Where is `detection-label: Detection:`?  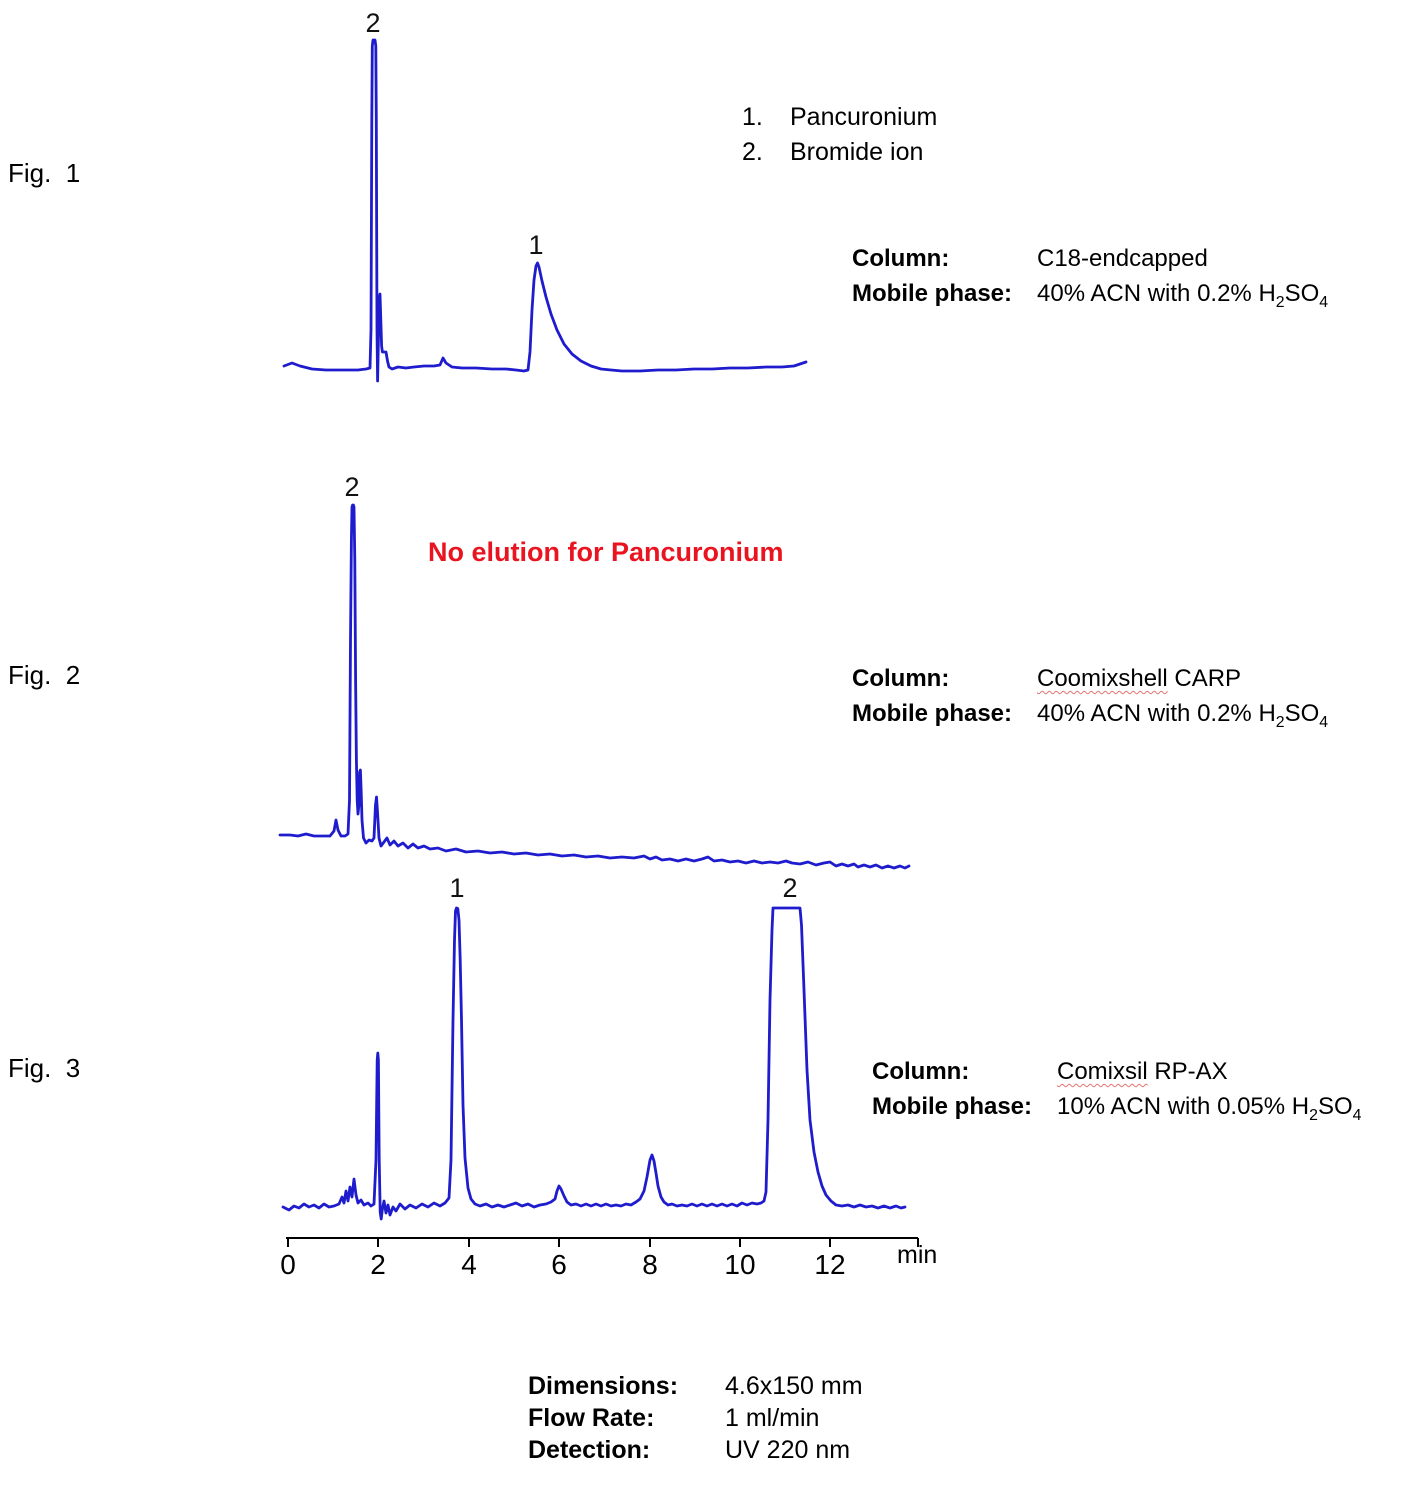 detection-label: Detection: is located at coordinates (589, 1450).